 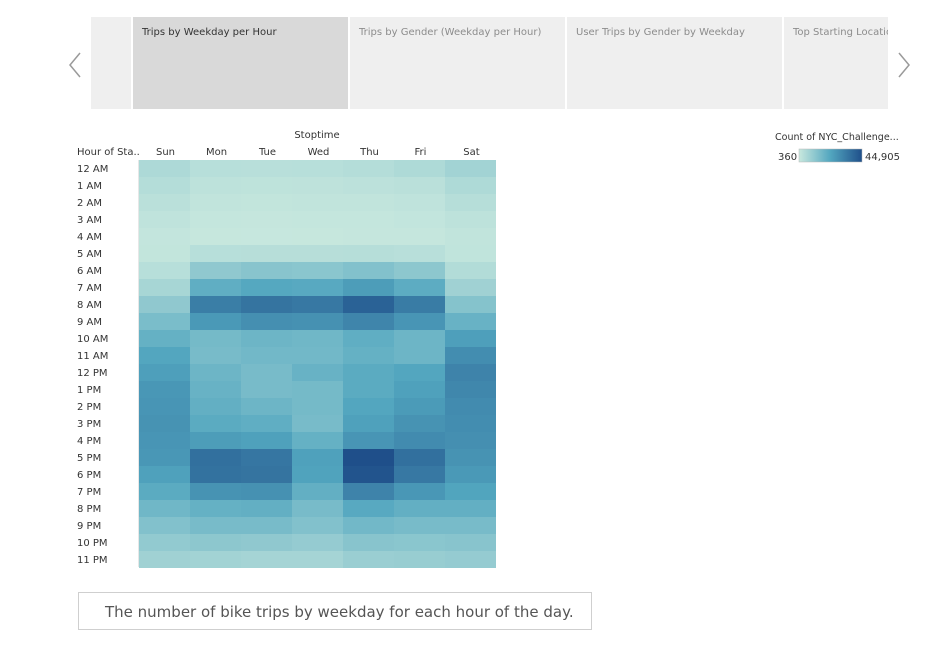 I want to click on story-tab-top-starting-locations: Top Starting Locatio, so click(x=836, y=63).